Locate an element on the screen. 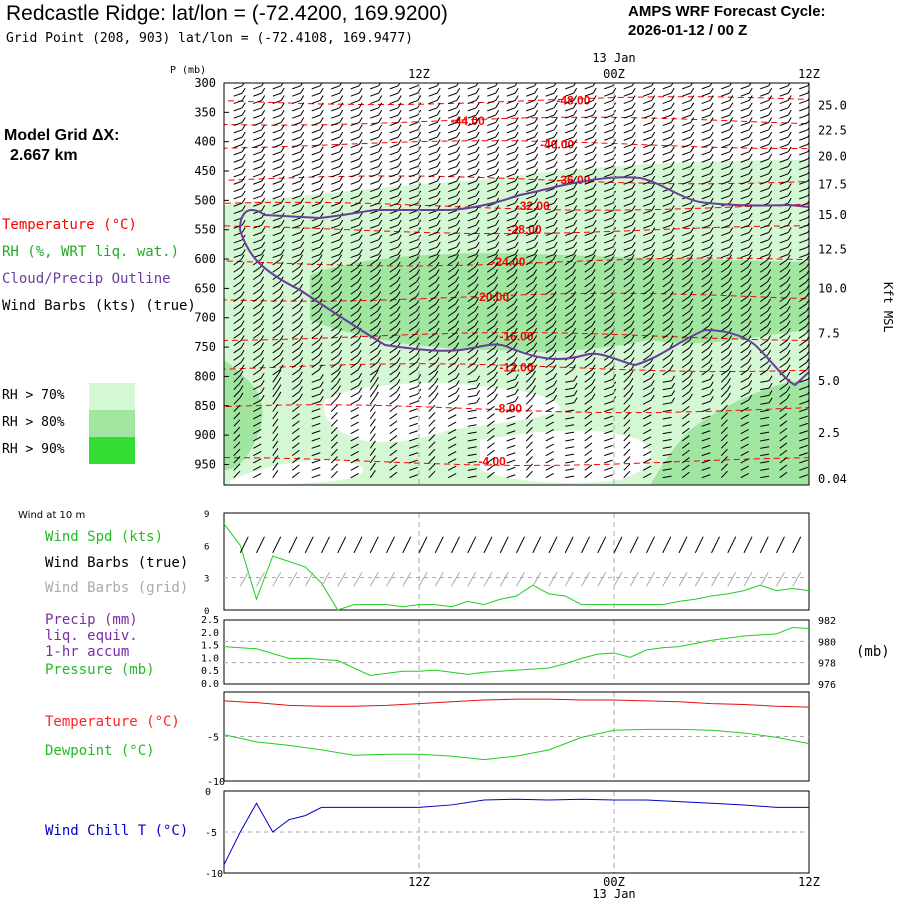 This screenshot has width=900, height=900. temp-tick-label: -10 is located at coordinates (216, 782).